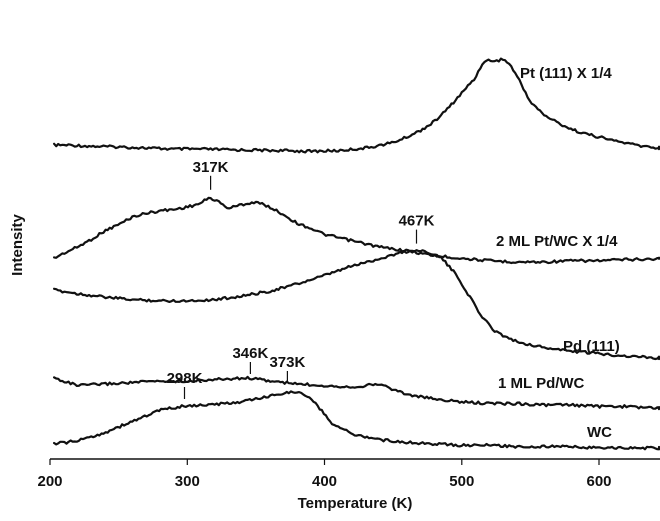 Image resolution: width=660 pixels, height=521 pixels. I want to click on series-label-4: 1 ML Pd/WC, so click(541, 383).